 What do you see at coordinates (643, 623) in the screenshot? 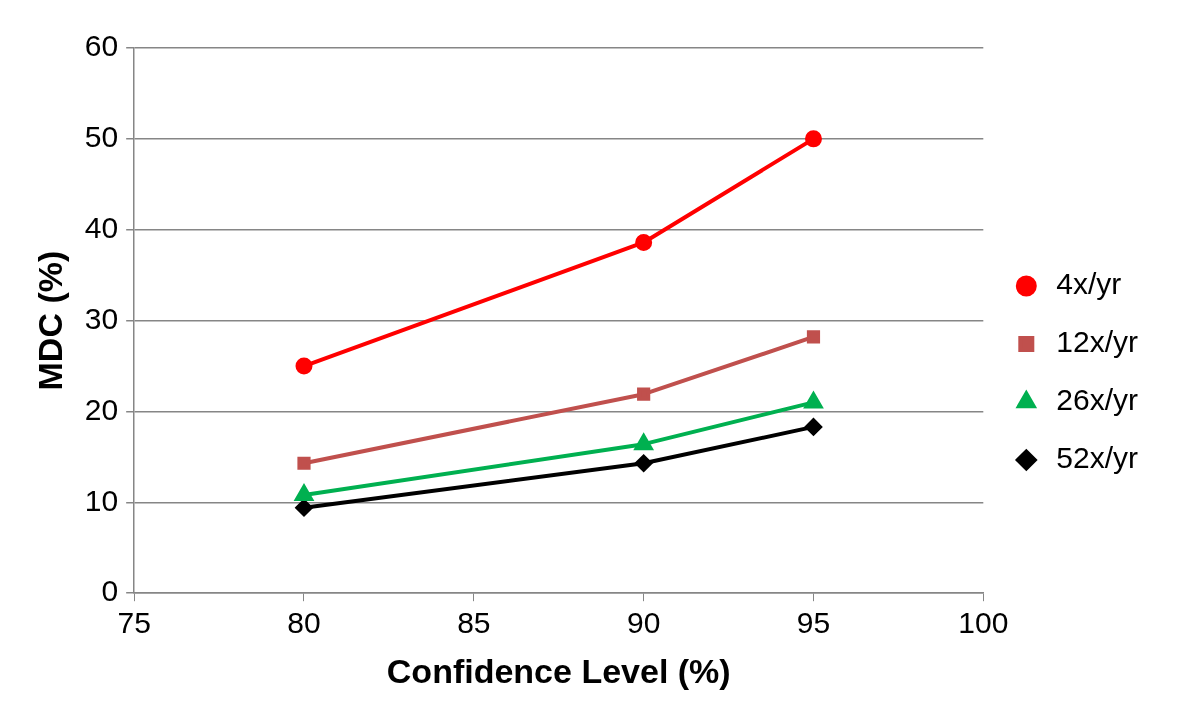
I see `x-tick-label: 90` at bounding box center [643, 623].